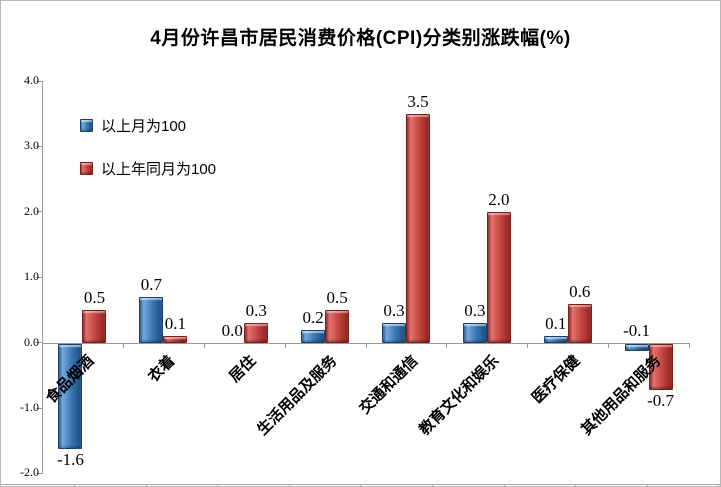 Image resolution: width=721 pixels, height=487 pixels. What do you see at coordinates (31, 276) in the screenshot?
I see `y-axis-tick-label: 1.0` at bounding box center [31, 276].